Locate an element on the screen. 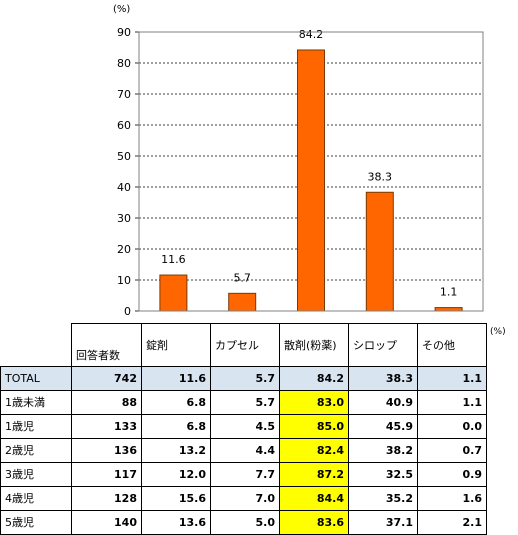  y-tick-label: 80 is located at coordinates (124, 63).